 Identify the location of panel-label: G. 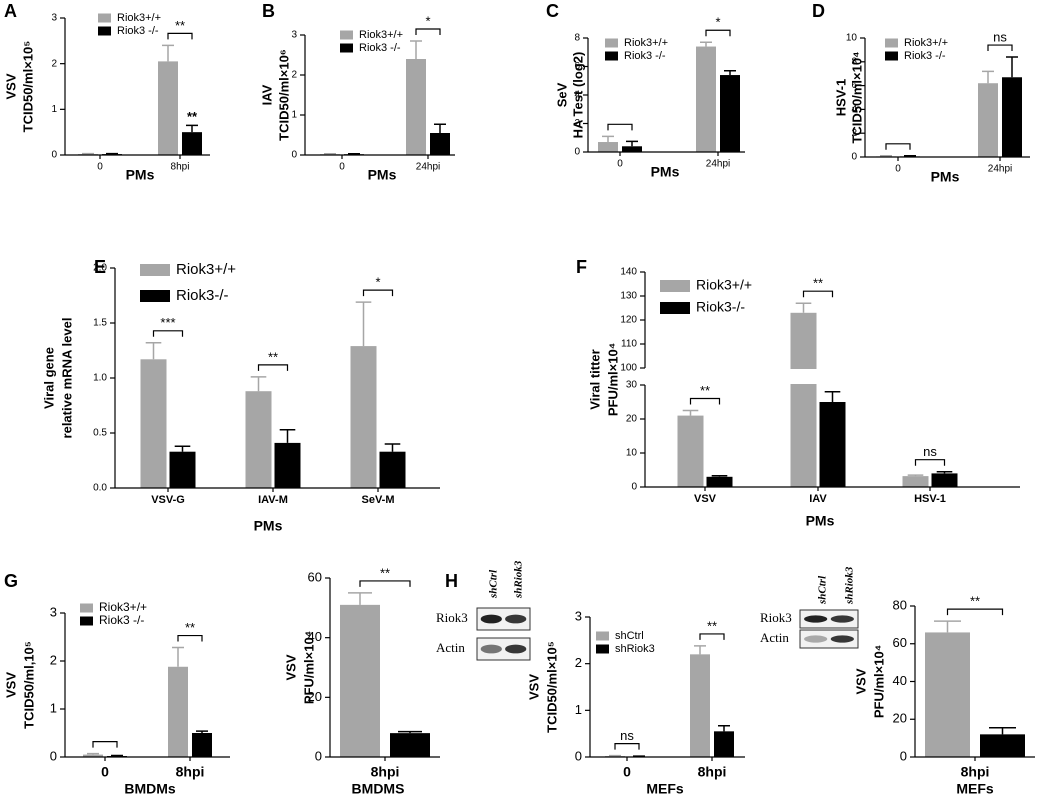
(11, 581).